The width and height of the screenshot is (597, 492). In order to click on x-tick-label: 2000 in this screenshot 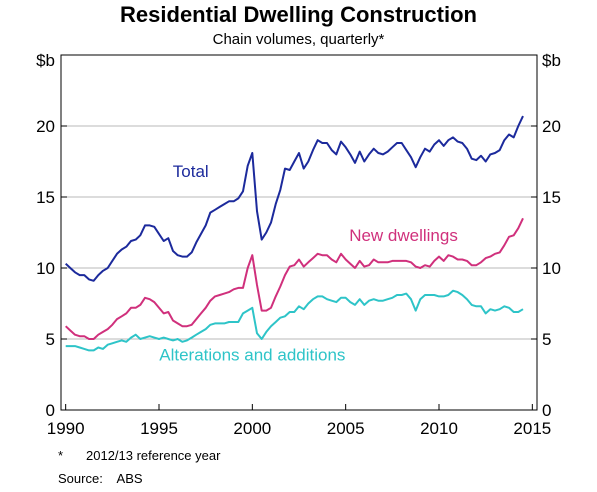, I will do `click(252, 428)`.